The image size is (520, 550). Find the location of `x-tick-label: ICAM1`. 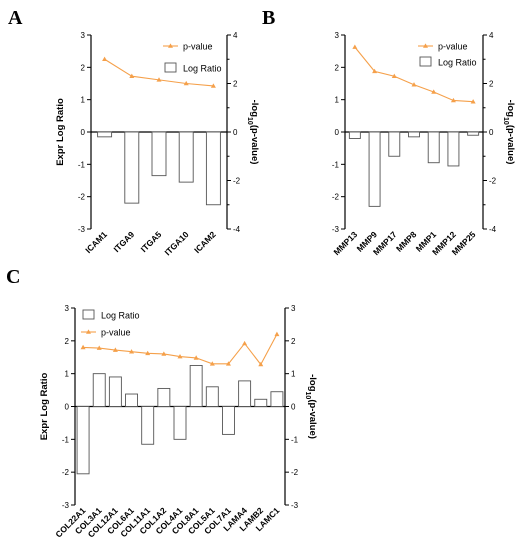

x-tick-label: ICAM1 is located at coordinates (96, 242).